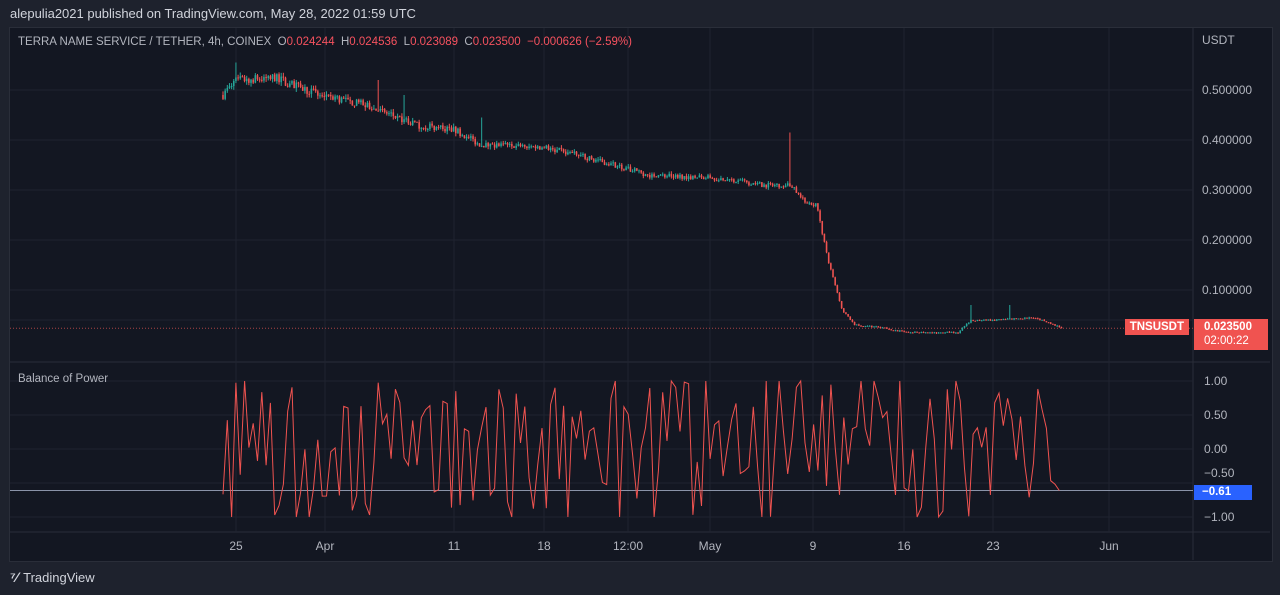 The width and height of the screenshot is (1280, 595). Describe the element at coordinates (1219, 517) in the screenshot. I see `bop-tick-label: −1.00` at that location.